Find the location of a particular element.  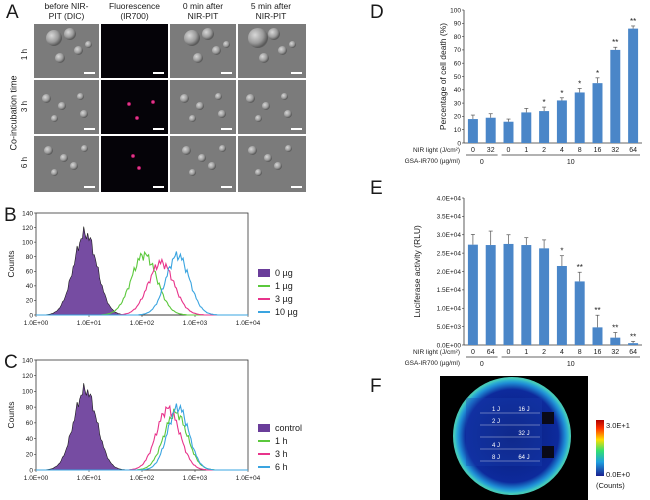

y-tick-label: 80 is located at coordinates (30, 407).